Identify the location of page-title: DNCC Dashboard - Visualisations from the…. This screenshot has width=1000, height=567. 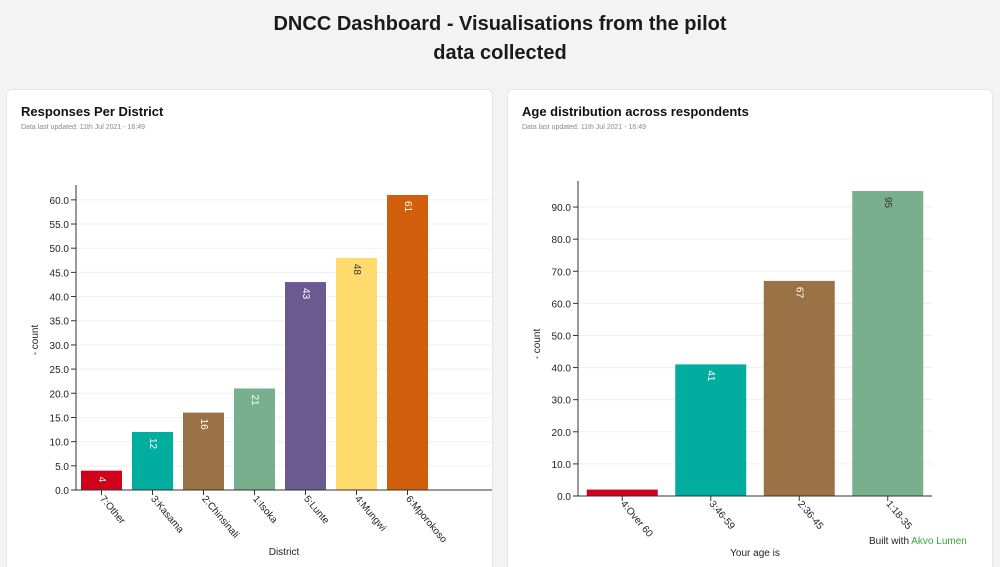
(500, 39).